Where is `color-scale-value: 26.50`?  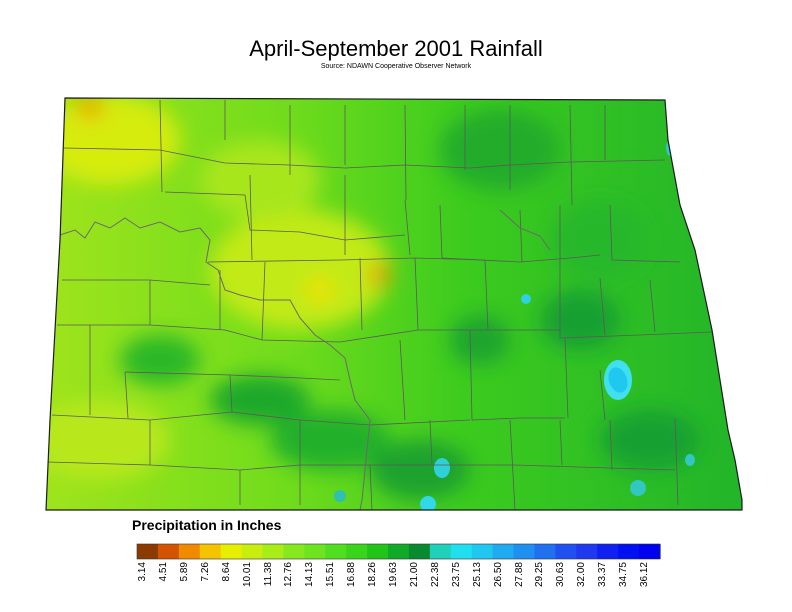
color-scale-value: 26.50 is located at coordinates (498, 575).